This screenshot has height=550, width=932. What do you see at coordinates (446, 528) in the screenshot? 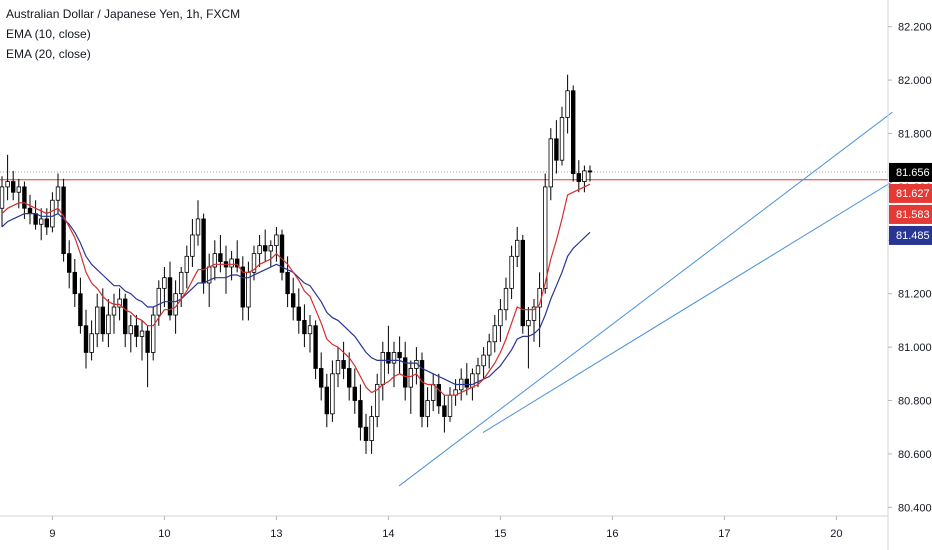
I see `time-axis: 9 10 13 14 15 16 17 20` at bounding box center [446, 528].